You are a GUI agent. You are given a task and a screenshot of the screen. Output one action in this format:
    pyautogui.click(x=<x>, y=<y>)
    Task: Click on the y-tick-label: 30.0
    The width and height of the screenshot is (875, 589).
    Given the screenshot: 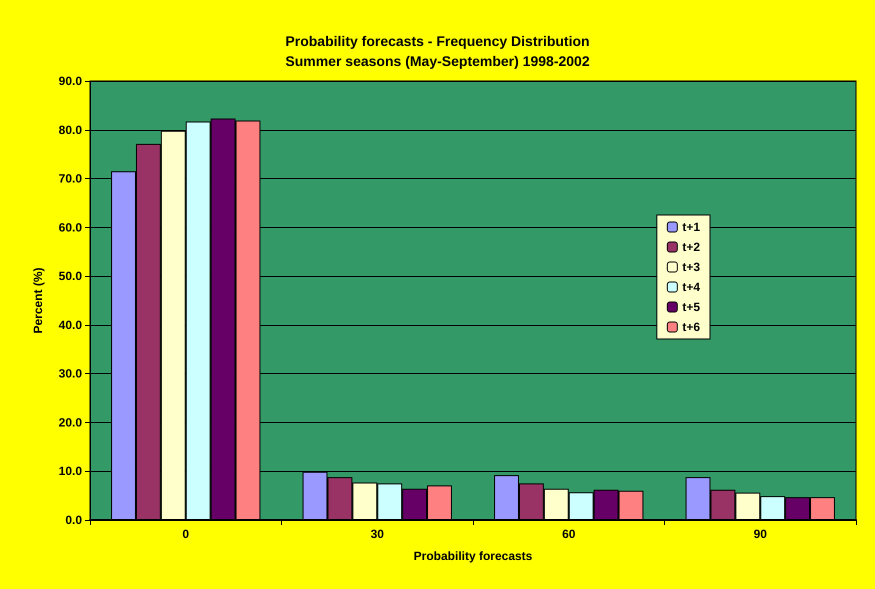 What is the action you would take?
    pyautogui.click(x=70, y=373)
    